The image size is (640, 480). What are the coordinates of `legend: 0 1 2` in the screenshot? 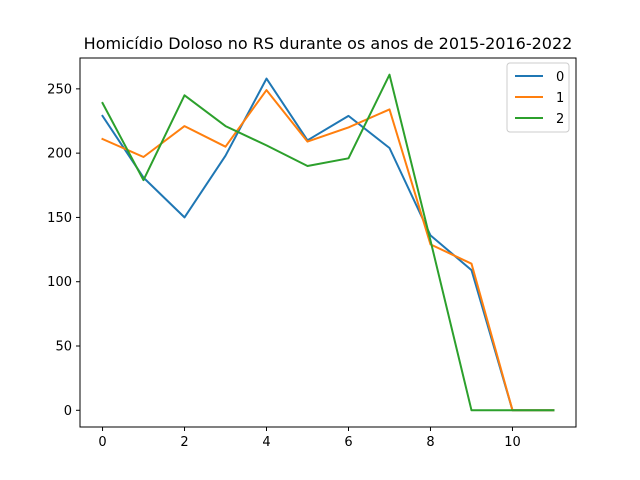 It's located at (538, 97).